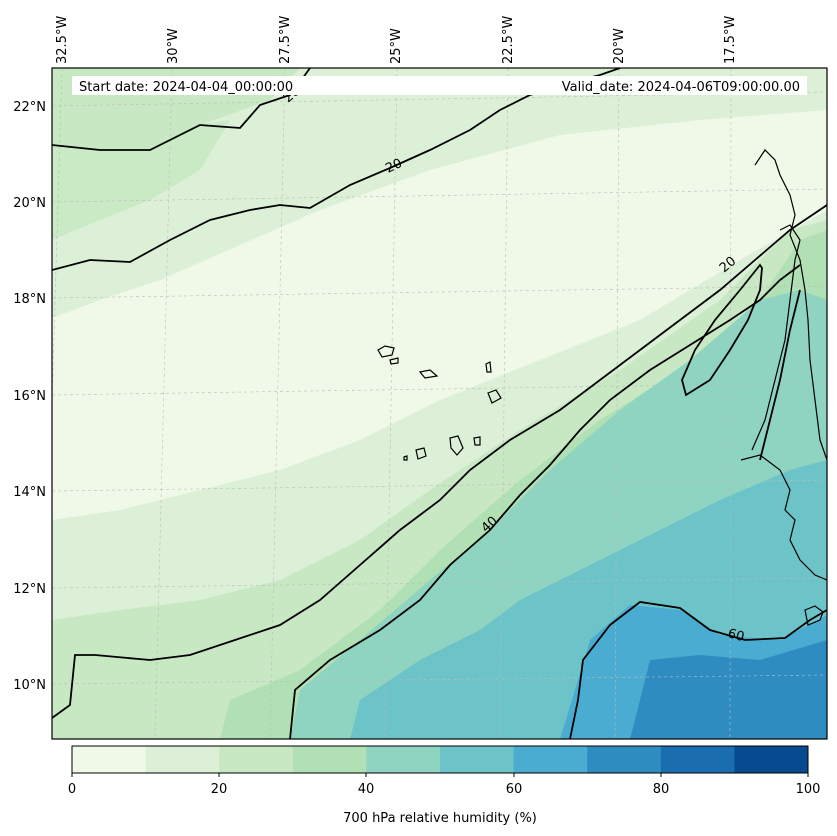 This screenshot has width=837, height=836. I want to click on cb-tick-label: 40, so click(366, 789).